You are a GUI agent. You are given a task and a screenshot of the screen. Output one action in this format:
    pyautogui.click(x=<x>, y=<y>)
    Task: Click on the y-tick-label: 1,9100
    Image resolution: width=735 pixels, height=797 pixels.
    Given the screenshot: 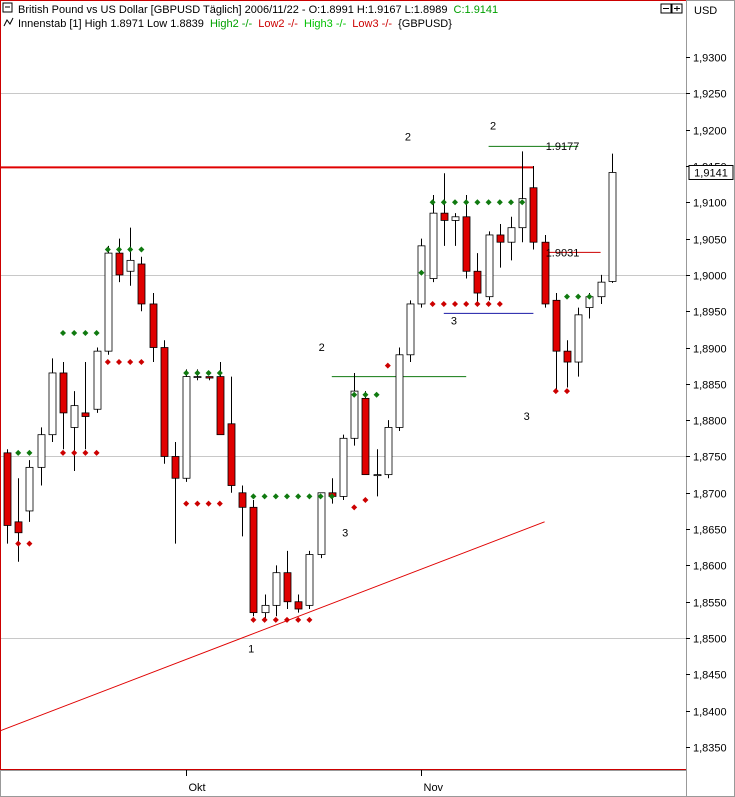 What is the action you would take?
    pyautogui.click(x=710, y=204)
    